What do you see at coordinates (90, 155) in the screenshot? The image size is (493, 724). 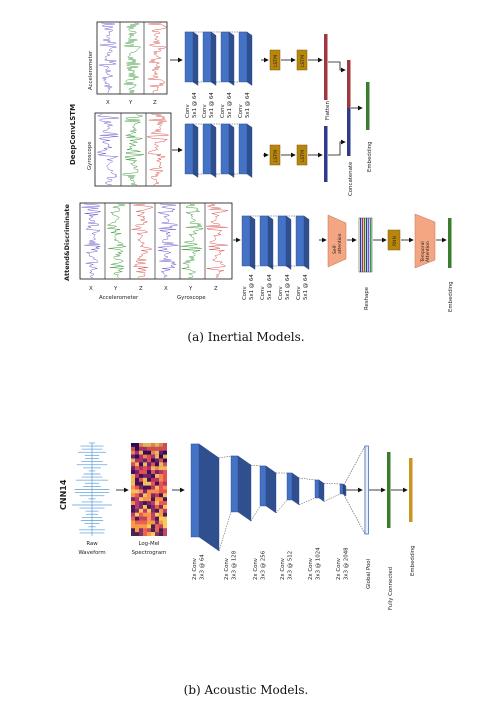 I see `gyroscope-label: Gyroscope` at bounding box center [90, 155].